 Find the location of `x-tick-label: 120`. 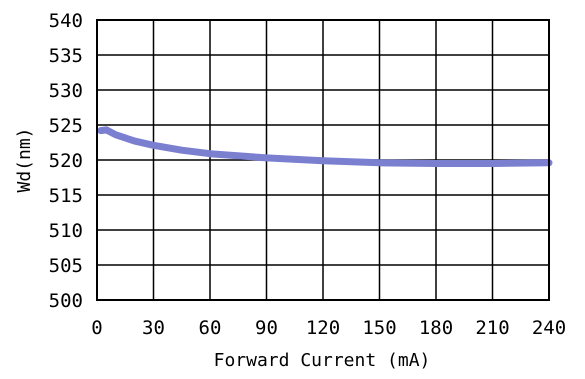

x-tick-label: 120 is located at coordinates (323, 328).